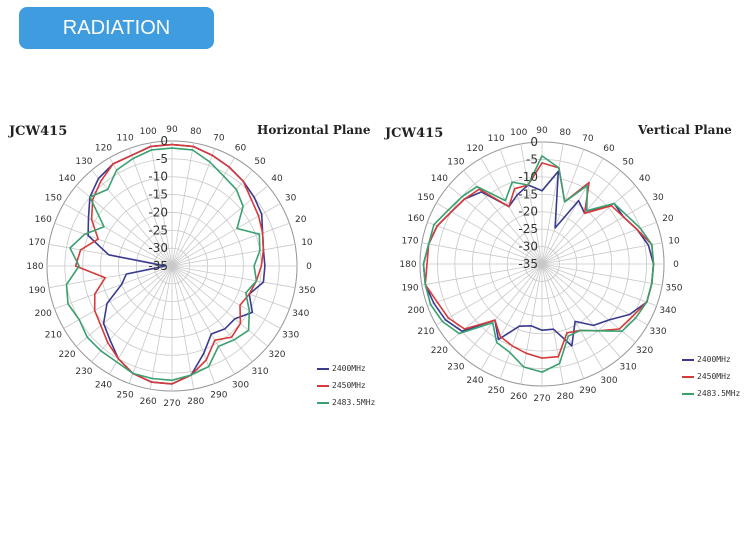 The image size is (745, 560). What do you see at coordinates (158, 248) in the screenshot?
I see `db-tick-label: -30` at bounding box center [158, 248].